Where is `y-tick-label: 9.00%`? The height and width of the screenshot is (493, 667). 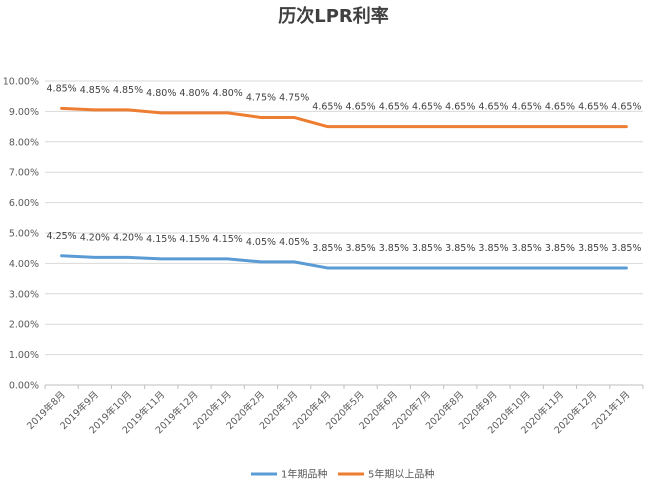
y-tick-label: 9.00% is located at coordinates (24, 112).